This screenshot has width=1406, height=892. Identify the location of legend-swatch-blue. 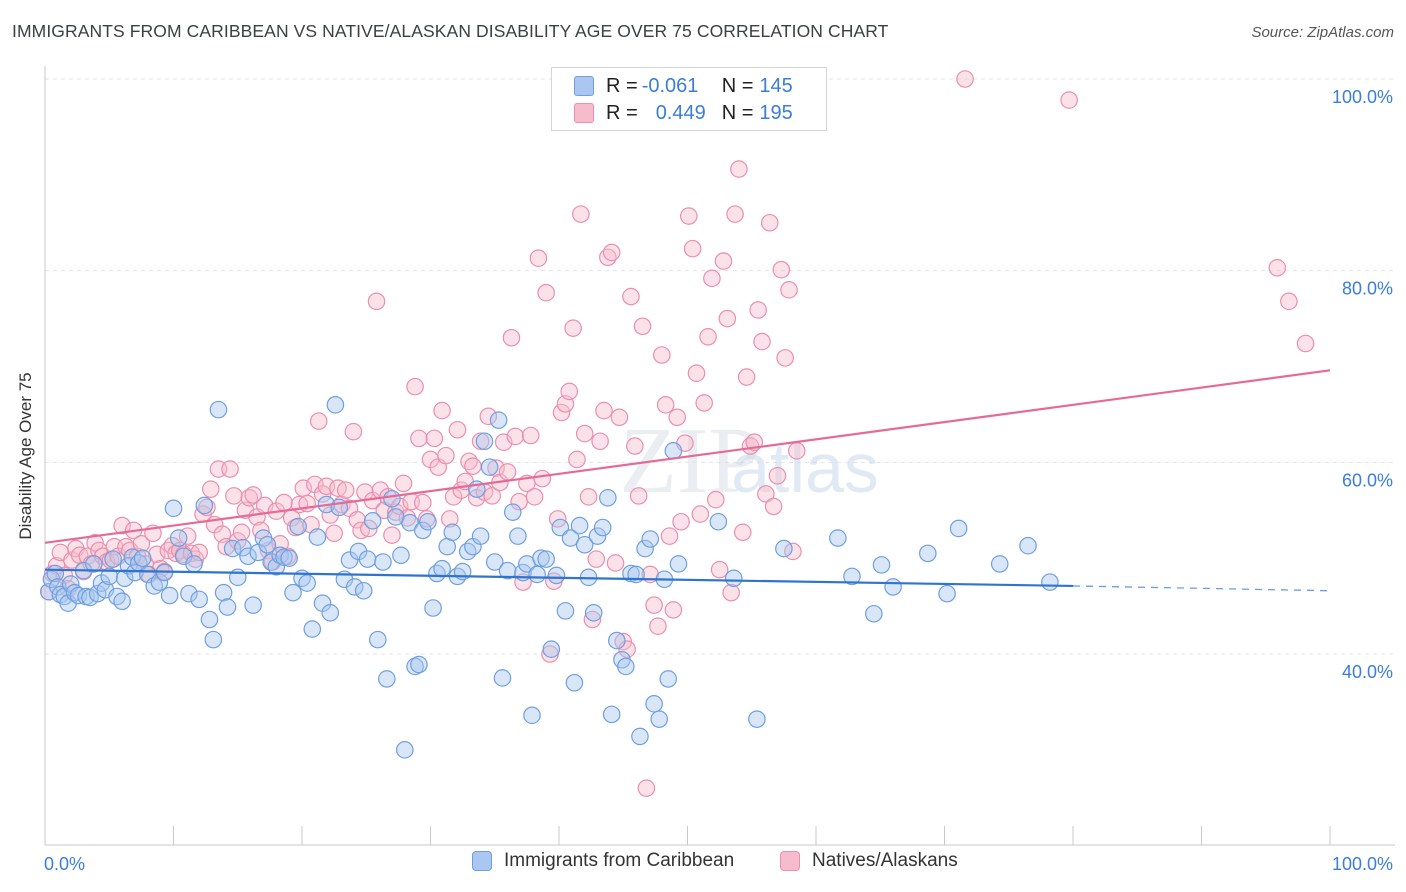
(584, 86).